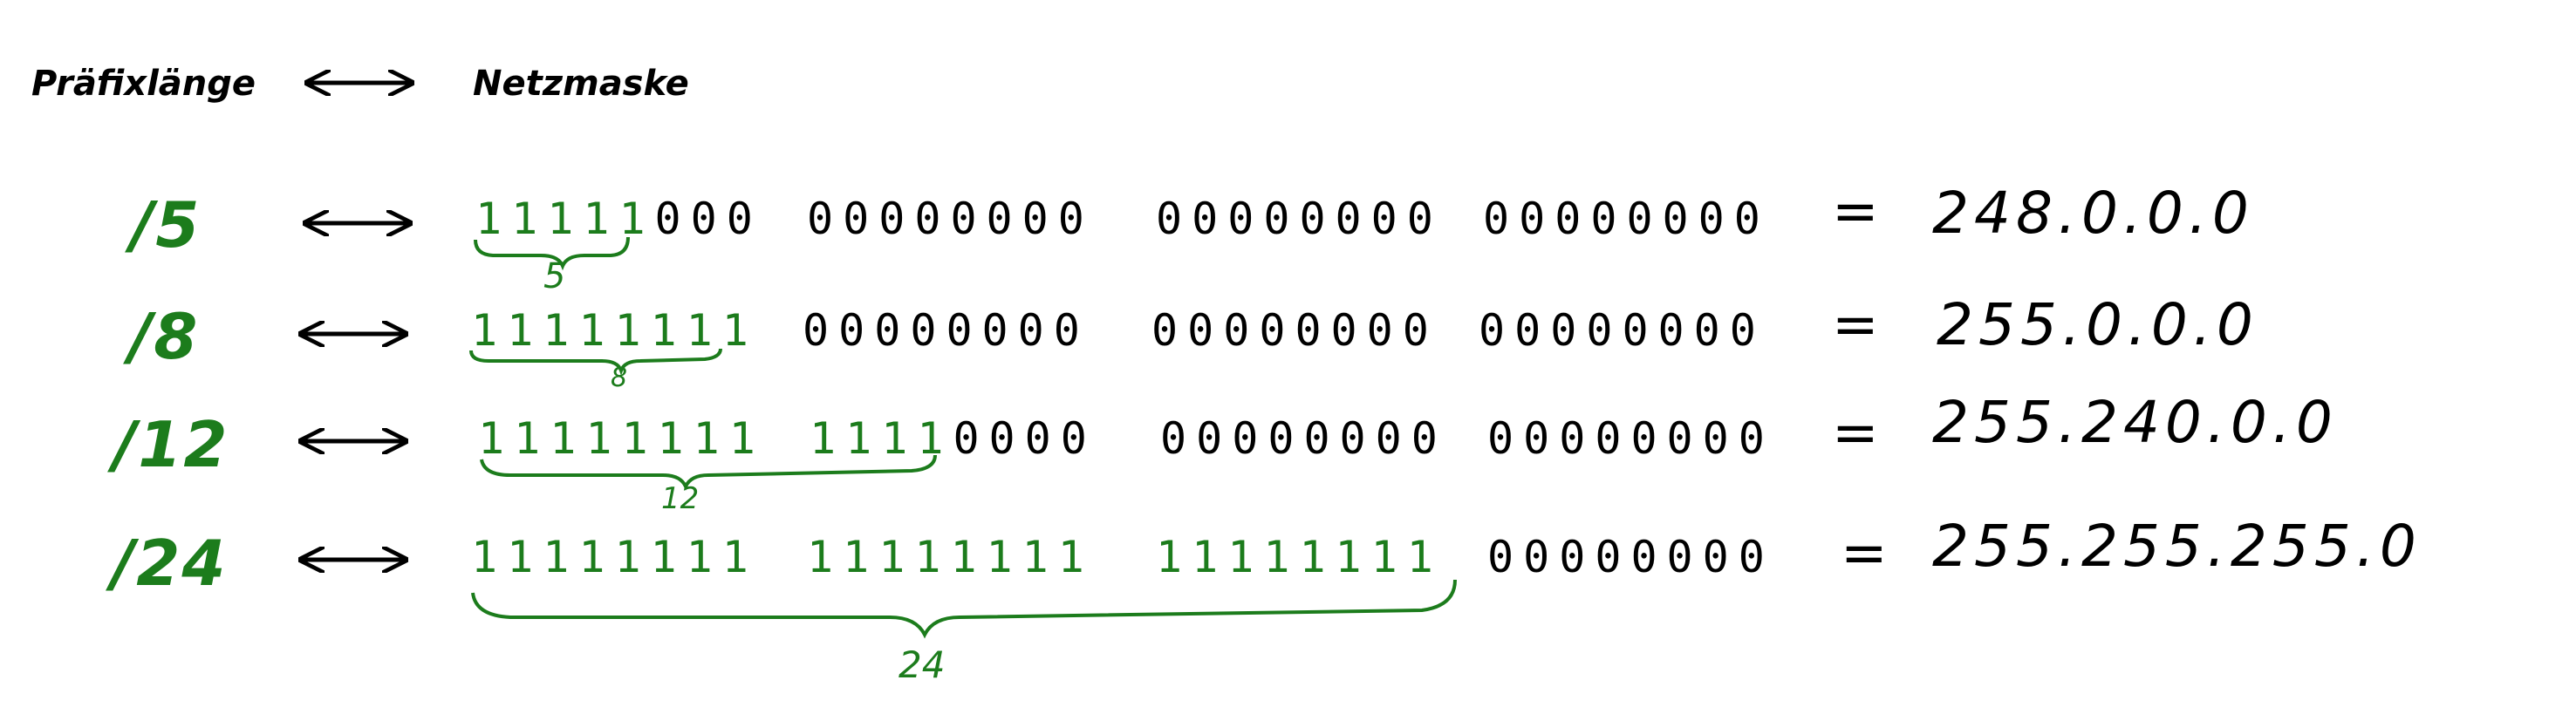 The width and height of the screenshot is (2576, 721). I want to click on octet: 11110000, so click(953, 438).